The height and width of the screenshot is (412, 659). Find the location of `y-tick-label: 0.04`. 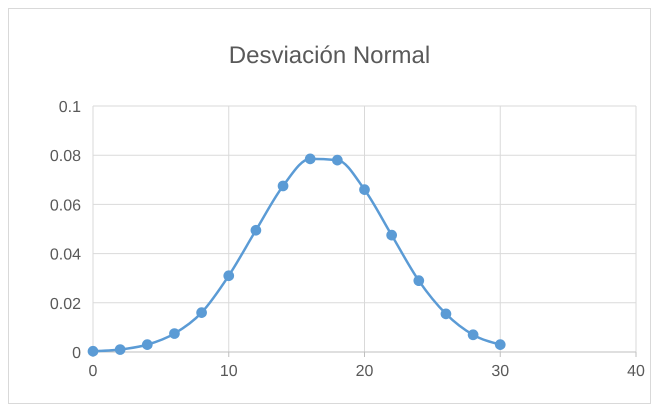

y-tick-label: 0.04 is located at coordinates (66, 255).